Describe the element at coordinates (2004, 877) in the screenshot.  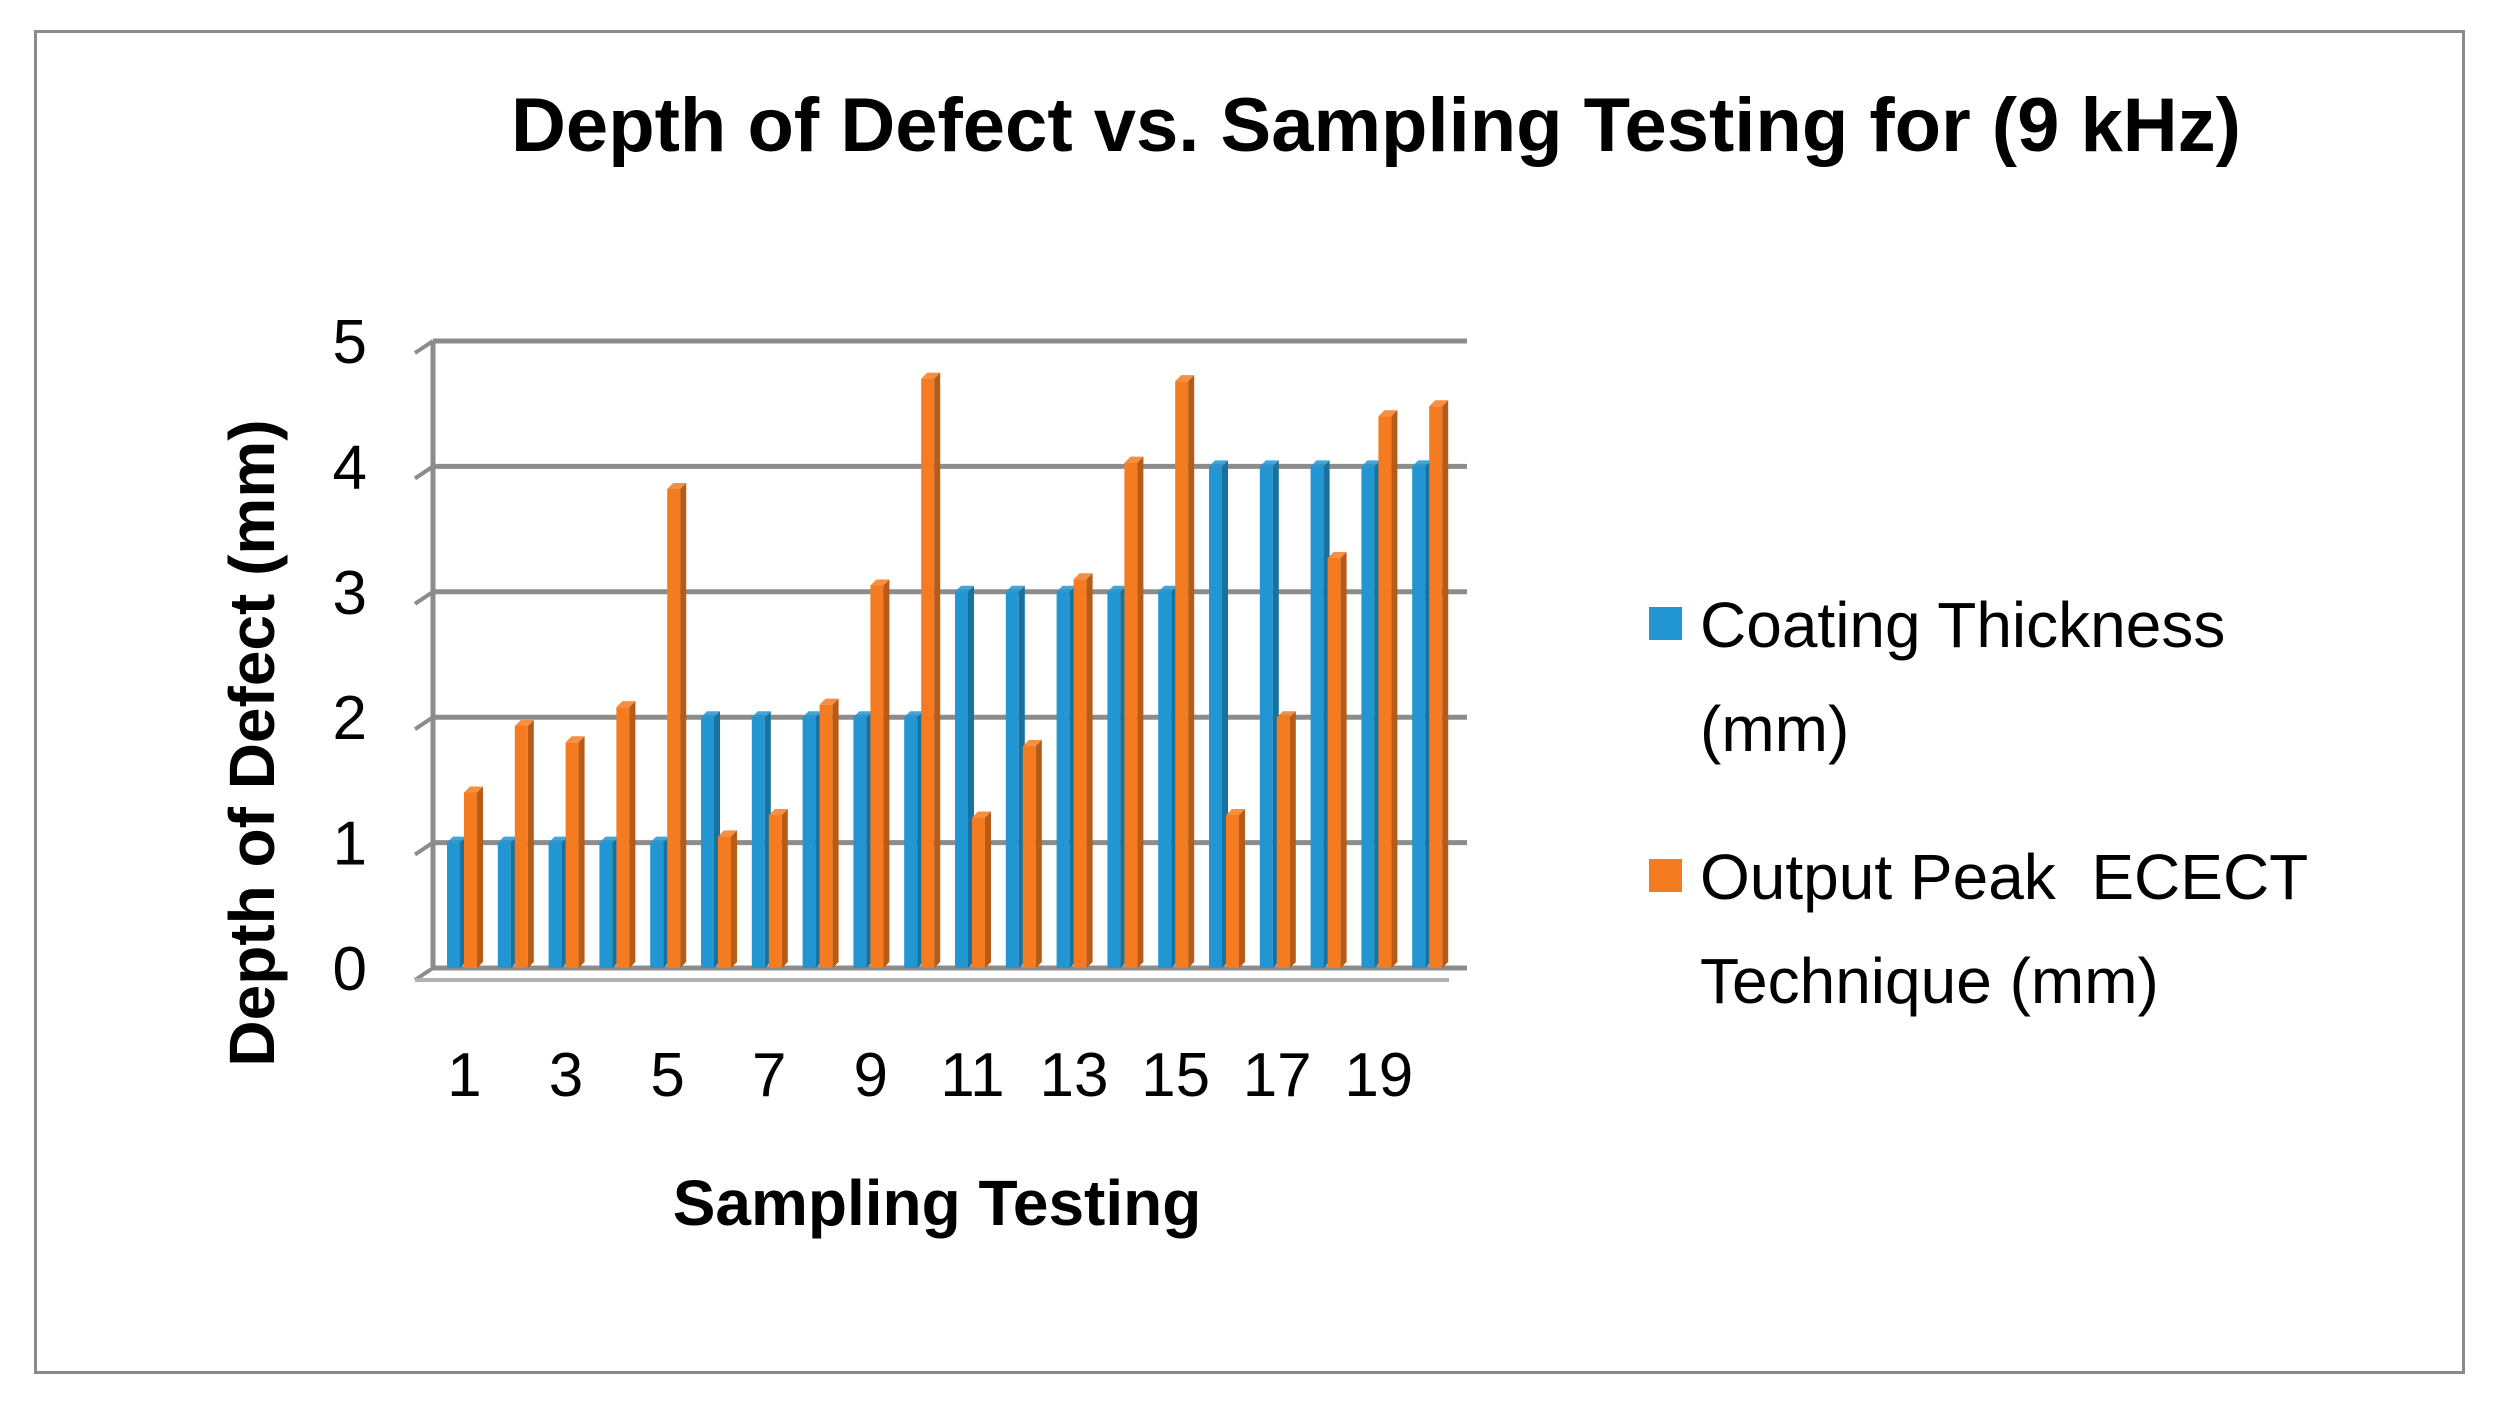
I see `legend-label: Output Peak ECECT` at that location.